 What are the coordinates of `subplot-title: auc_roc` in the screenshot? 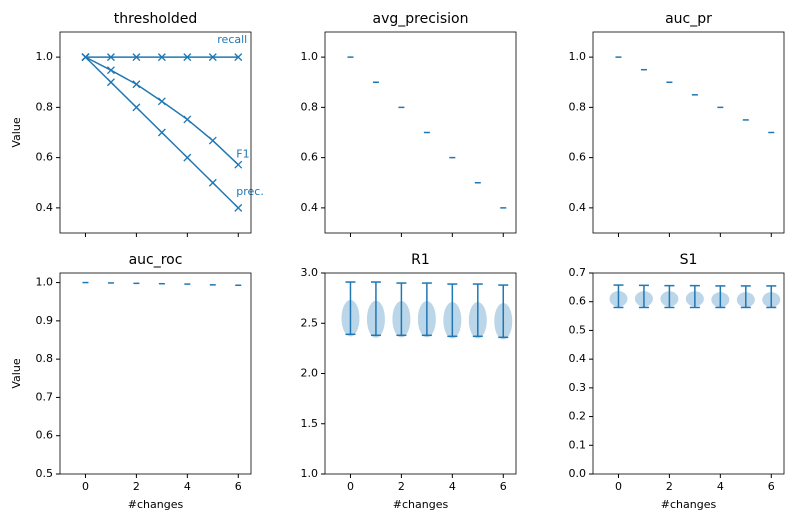 It's located at (156, 260).